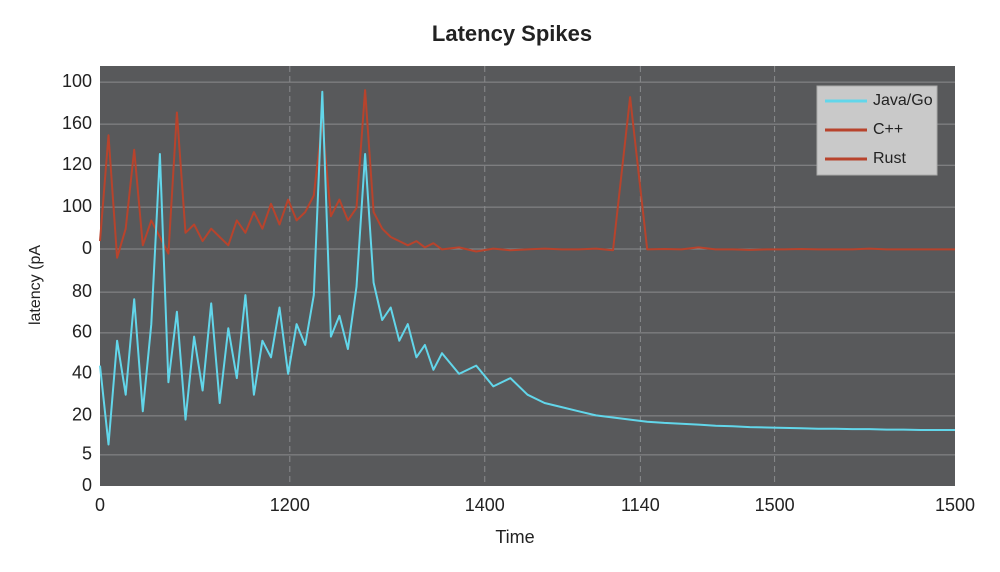 Image resolution: width=1000 pixels, height=572 pixels. Describe the element at coordinates (35, 285) in the screenshot. I see `y-axis-label: latency (pA` at that location.